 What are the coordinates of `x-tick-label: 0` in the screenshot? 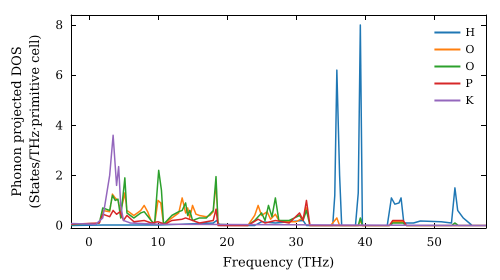 It's located at (89, 242).